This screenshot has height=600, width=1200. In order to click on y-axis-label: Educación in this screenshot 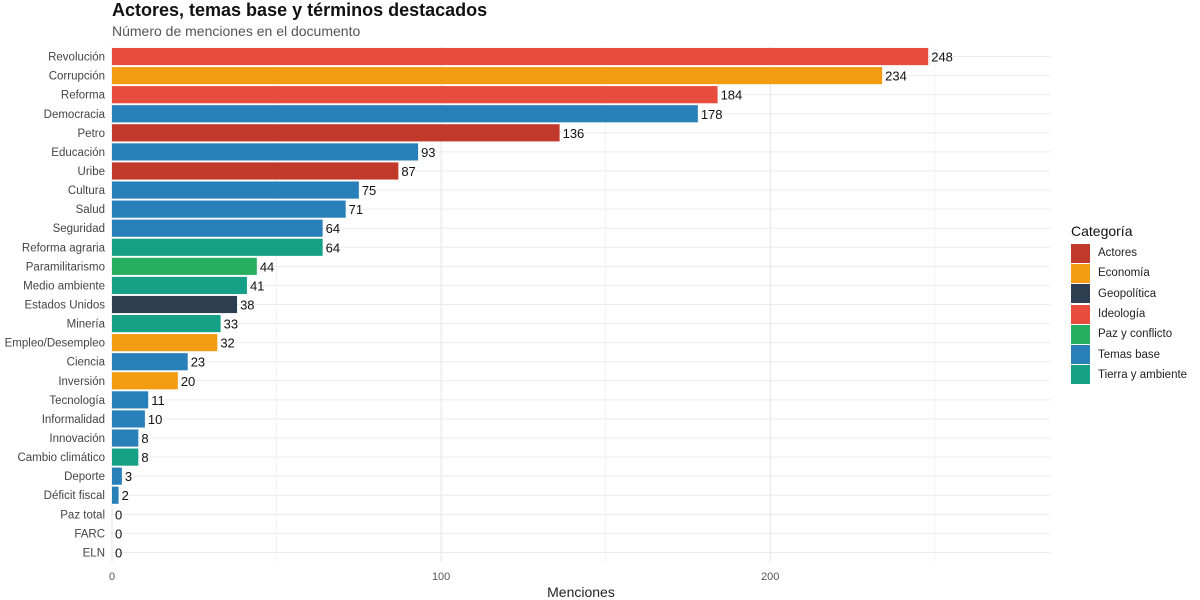, I will do `click(78, 153)`.